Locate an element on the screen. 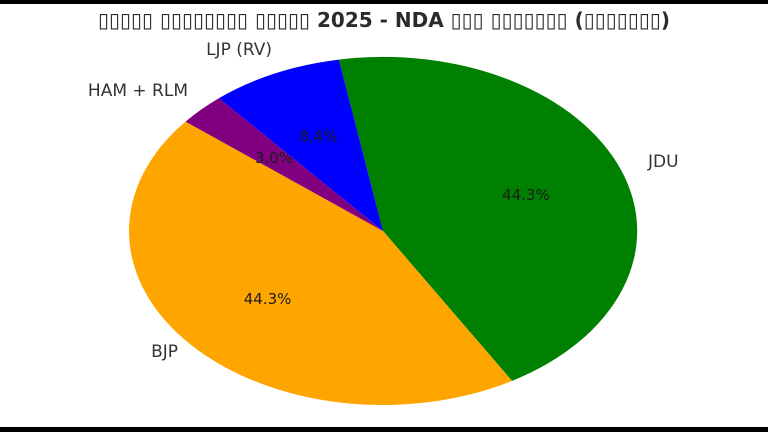 Image resolution: width=768 pixels, height=432 pixels. pct-label-ham-rlm: 3.0% is located at coordinates (274, 158).